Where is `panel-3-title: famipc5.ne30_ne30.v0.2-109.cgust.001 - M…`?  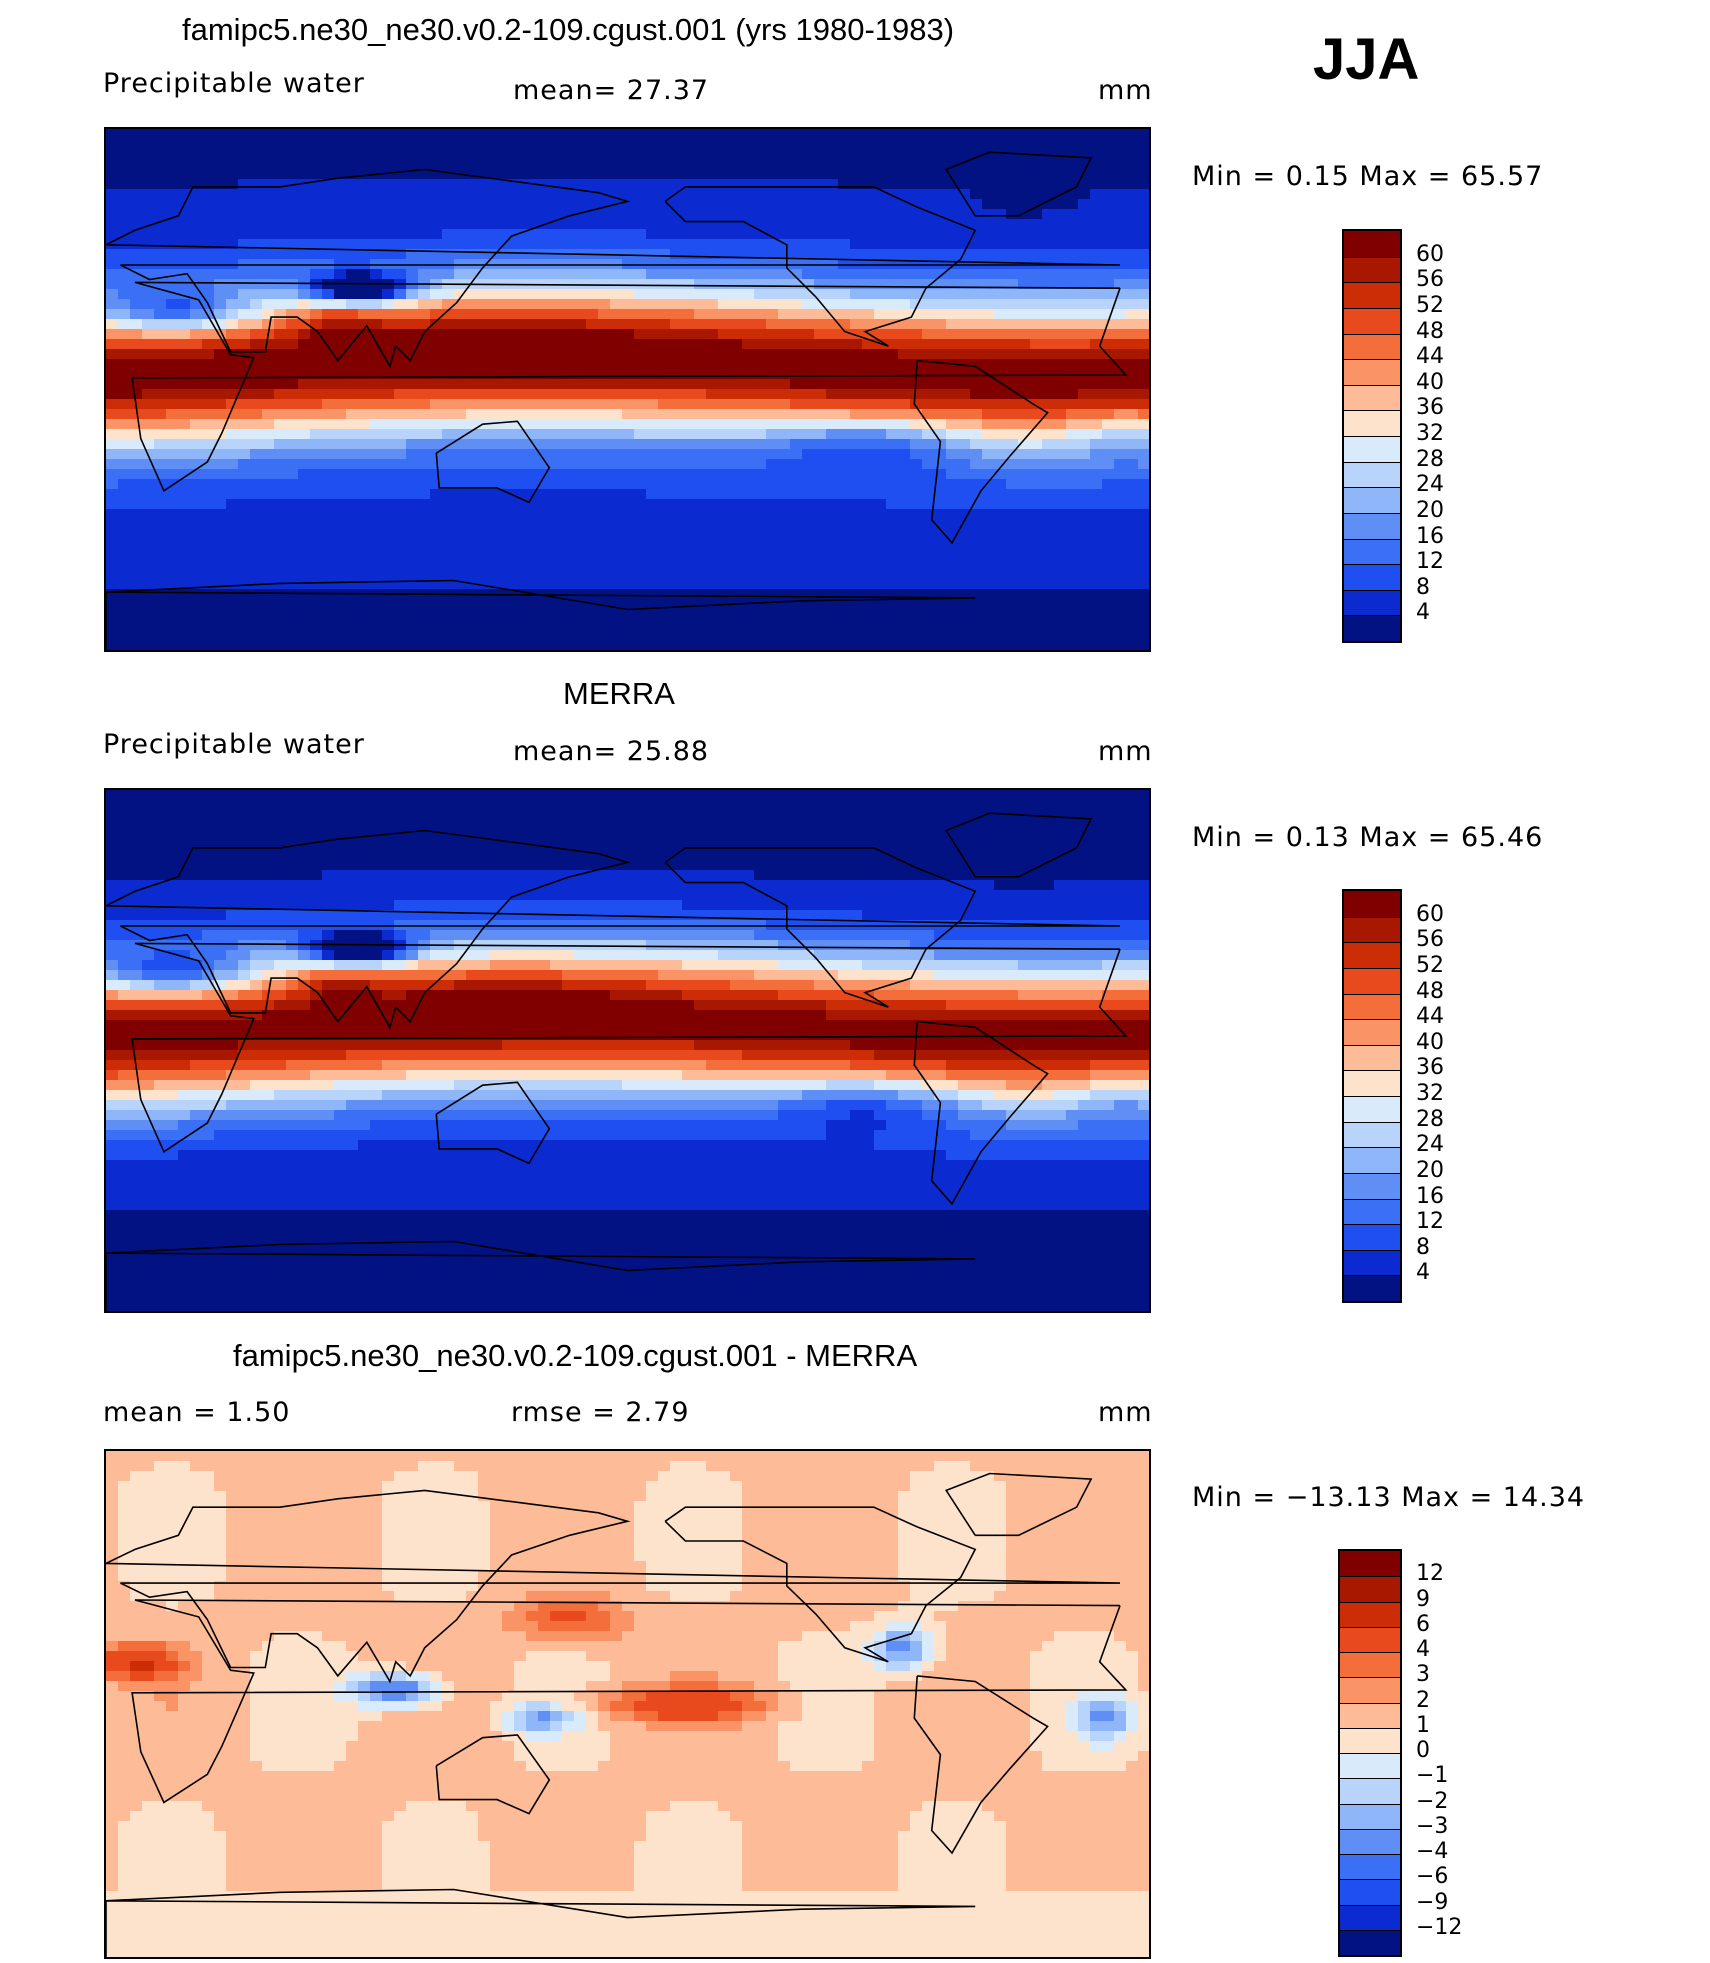 panel-3-title: famipc5.ne30_ne30.v0.2-109.cgust.001 - M… is located at coordinates (575, 1355).